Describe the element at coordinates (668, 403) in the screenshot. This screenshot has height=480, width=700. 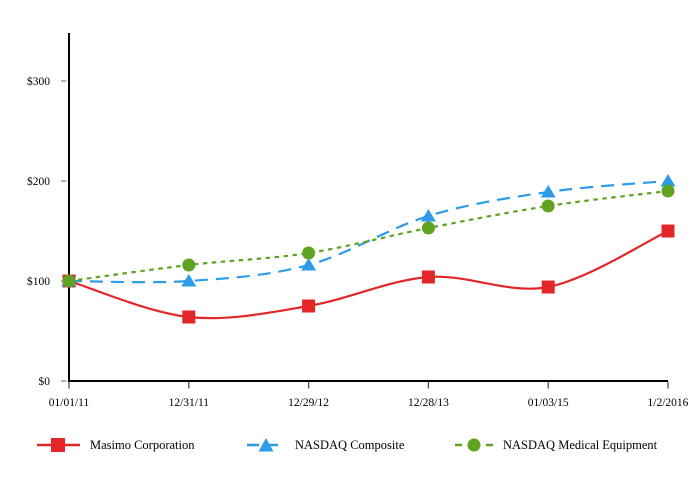
I see `x-axis-label: 1/2/2016` at that location.